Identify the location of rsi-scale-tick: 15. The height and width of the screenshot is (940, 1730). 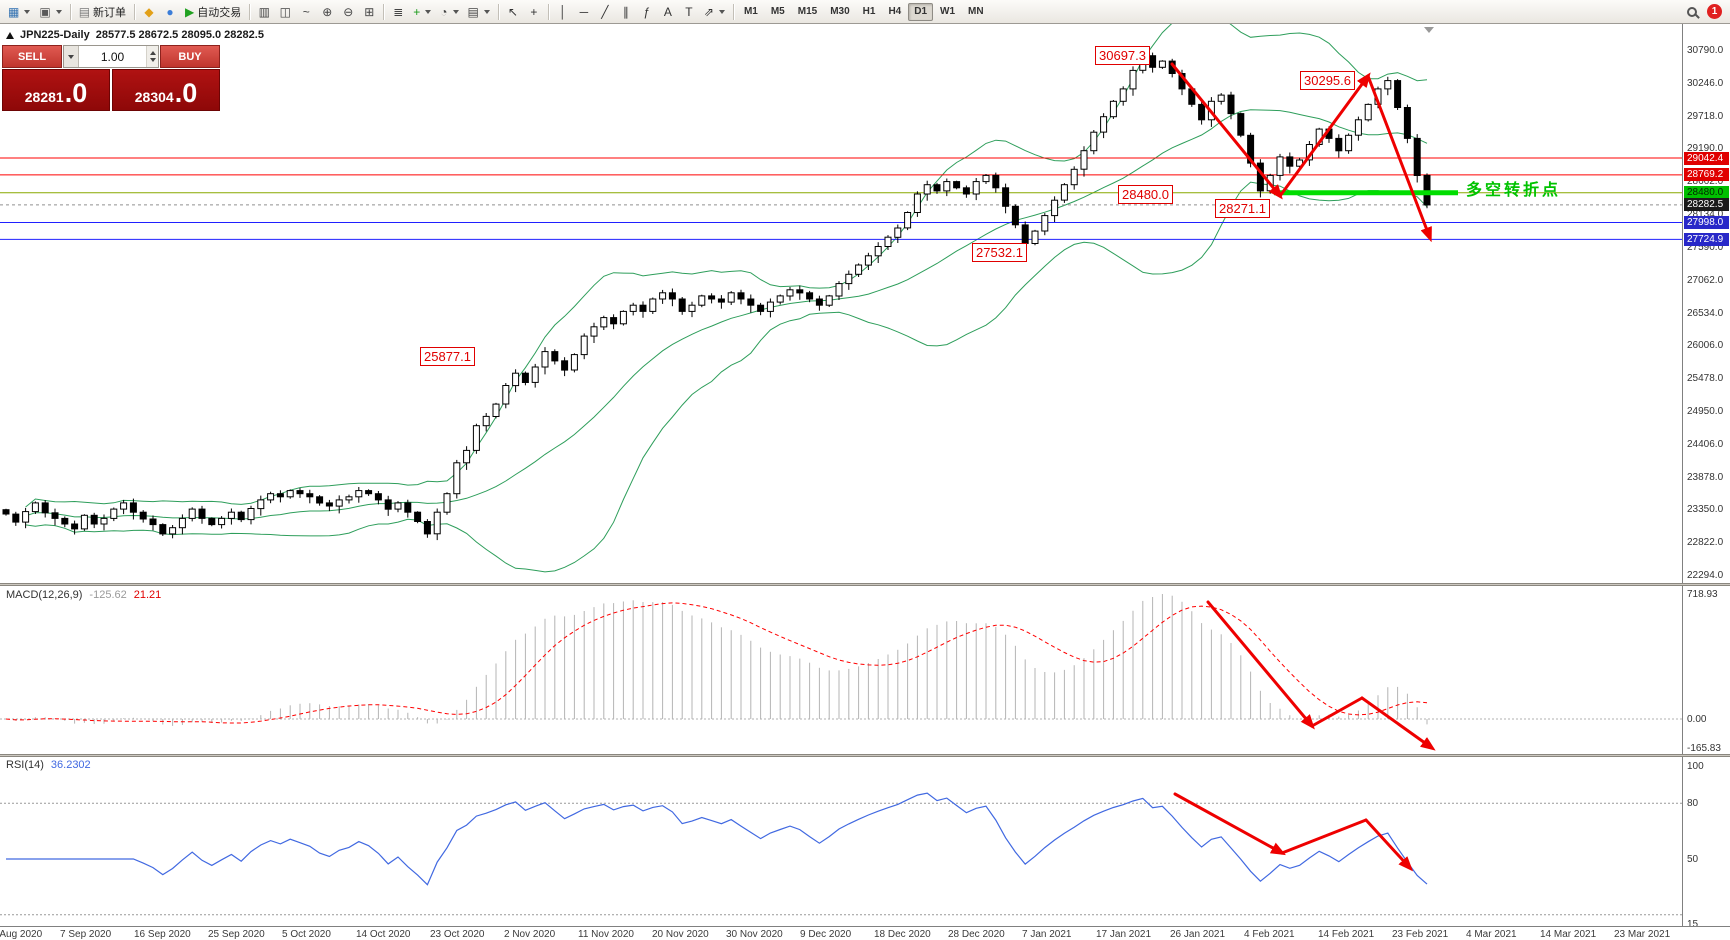
(1693, 925).